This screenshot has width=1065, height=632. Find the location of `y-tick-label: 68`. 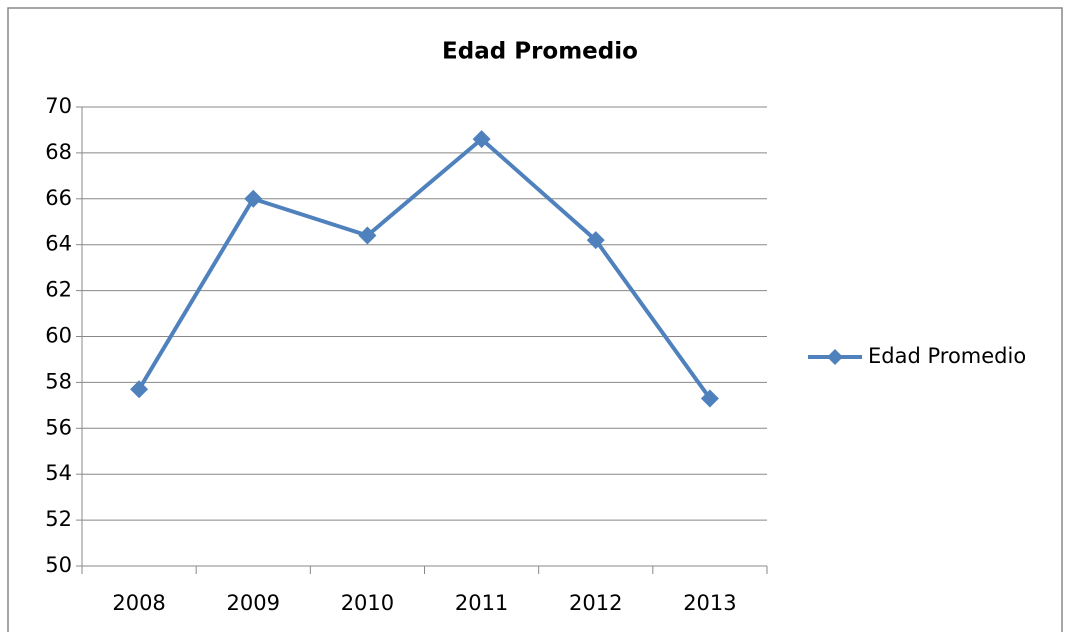

y-tick-label: 68 is located at coordinates (58, 152).